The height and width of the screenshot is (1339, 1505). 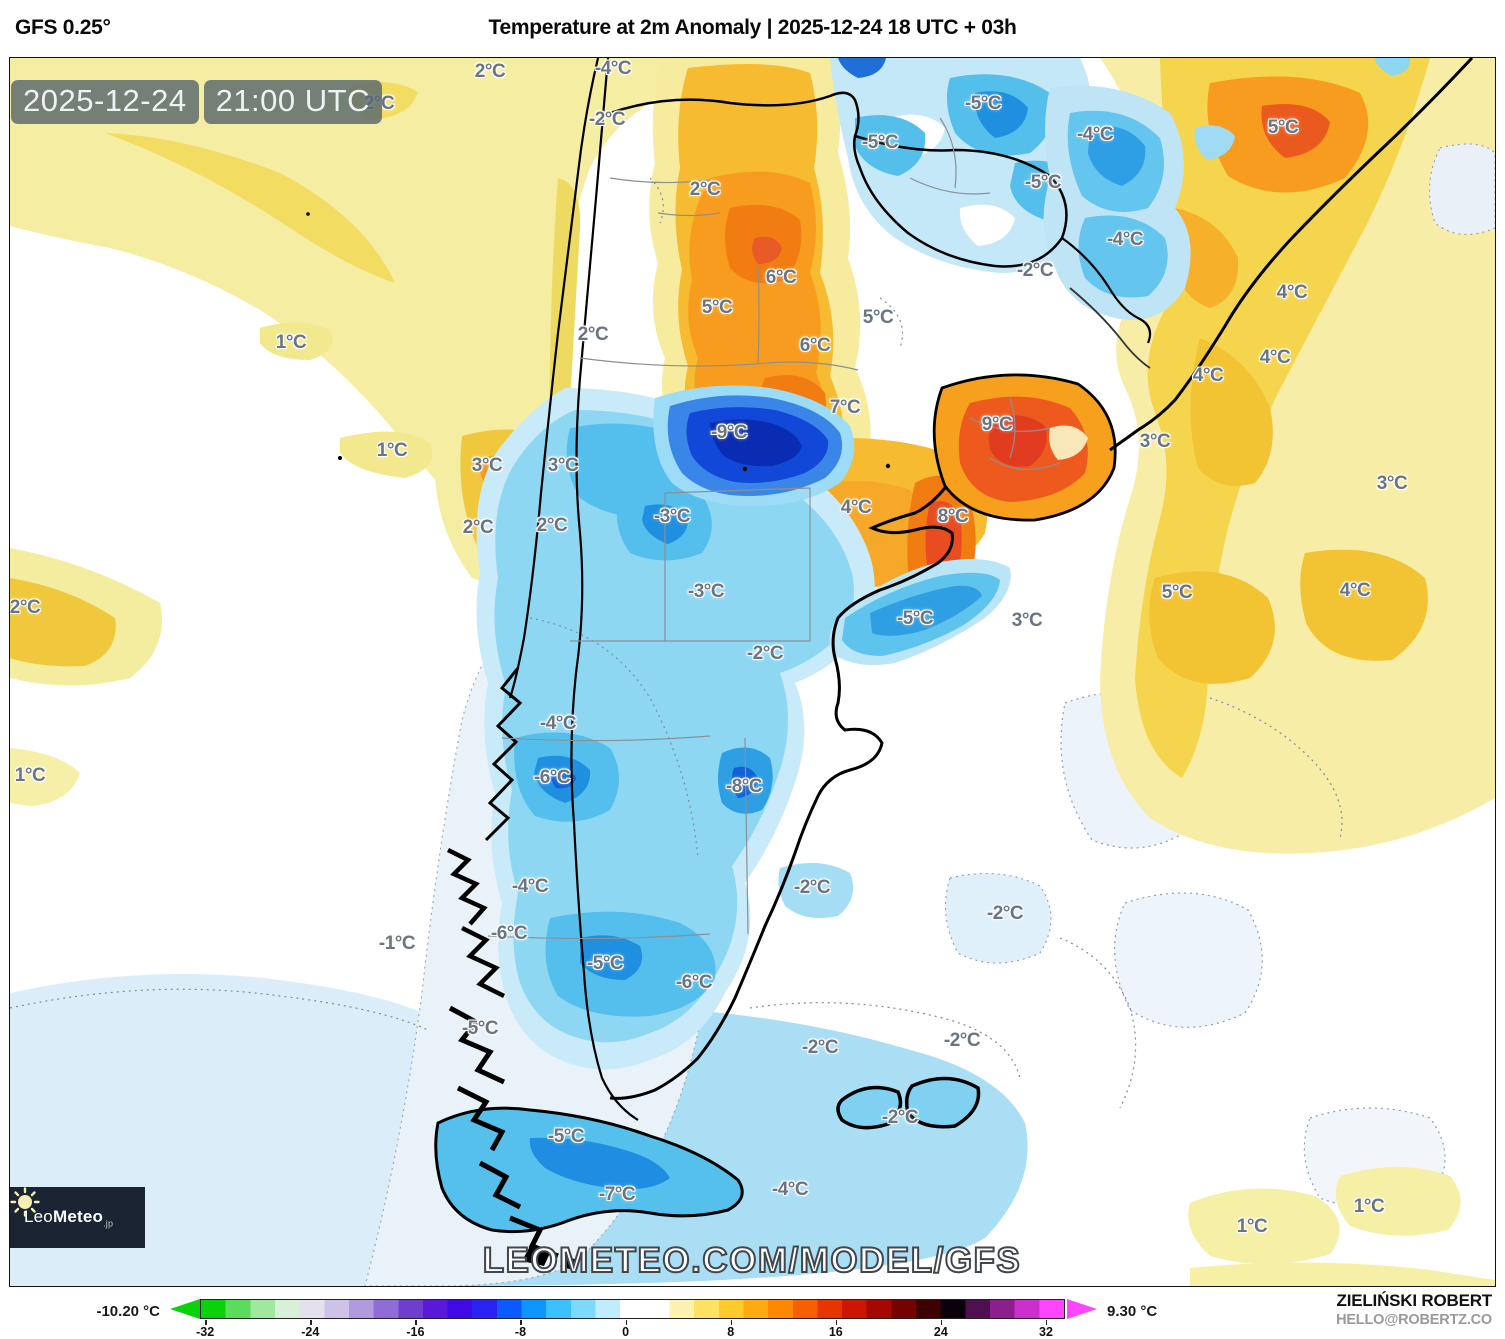 I want to click on leometeo-logo: LeoMeteo.jp, so click(x=77, y=1217).